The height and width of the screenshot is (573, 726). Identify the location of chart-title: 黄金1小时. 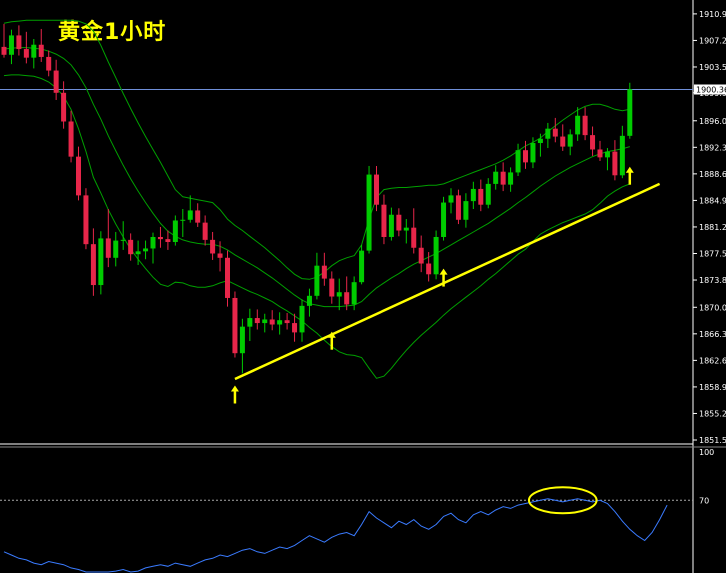
(112, 32).